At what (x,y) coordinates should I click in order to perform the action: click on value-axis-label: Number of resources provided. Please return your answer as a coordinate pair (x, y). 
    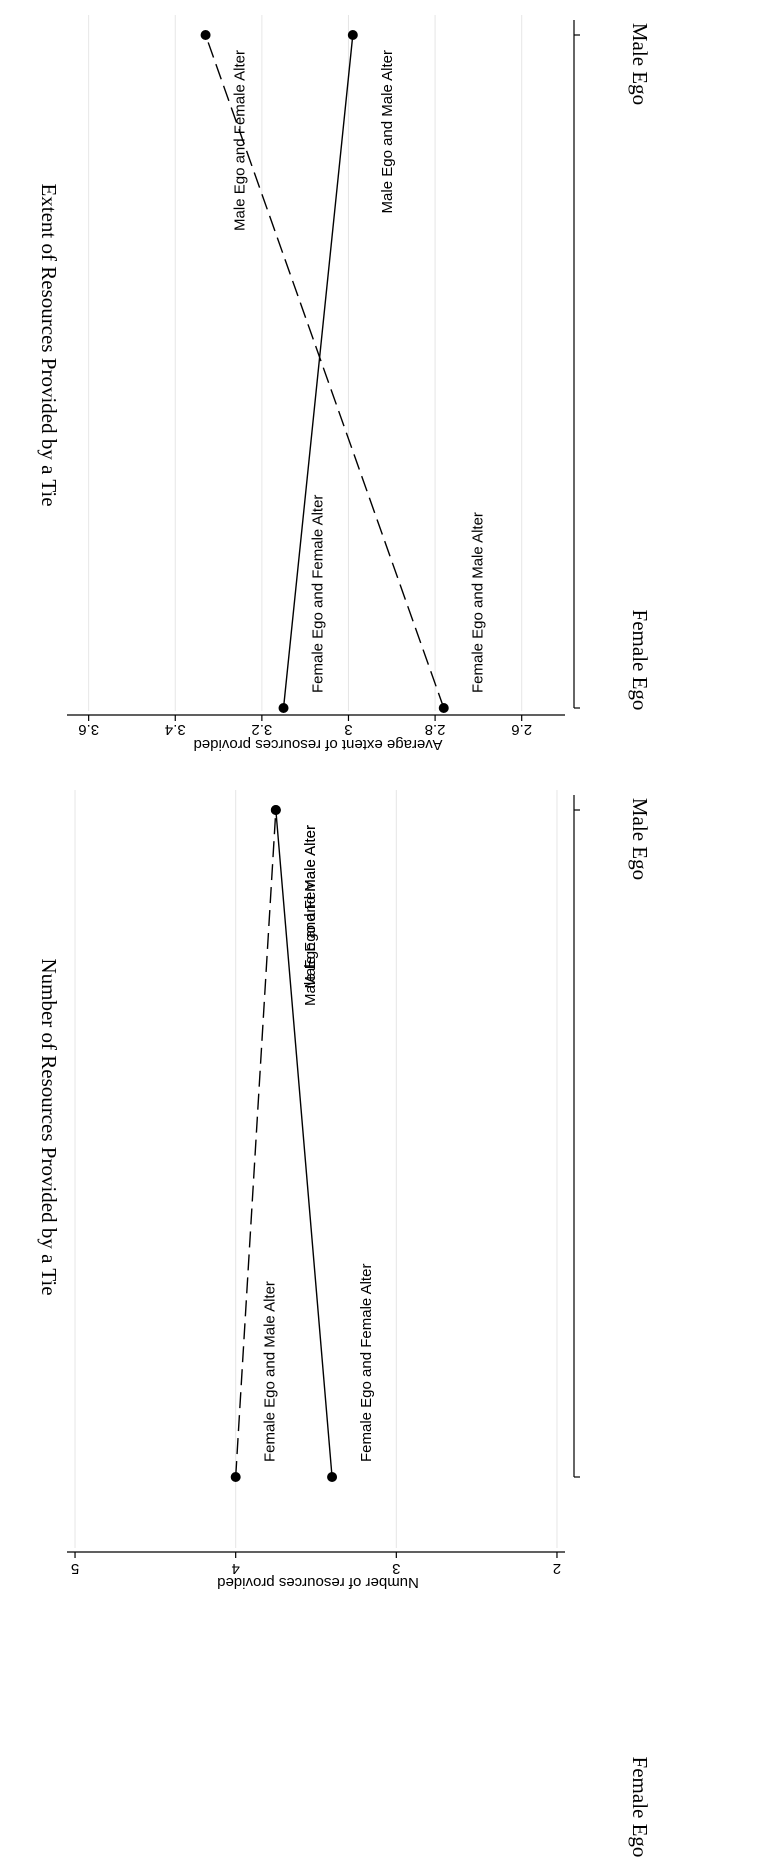
    Looking at the image, I should click on (318, 1582).